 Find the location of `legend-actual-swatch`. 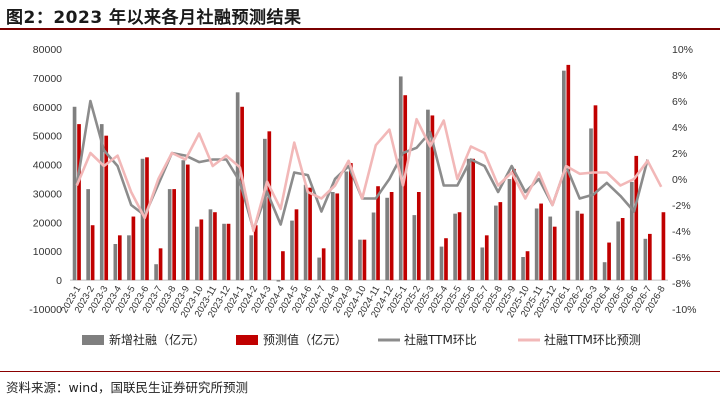

legend-actual-swatch is located at coordinates (93, 340).